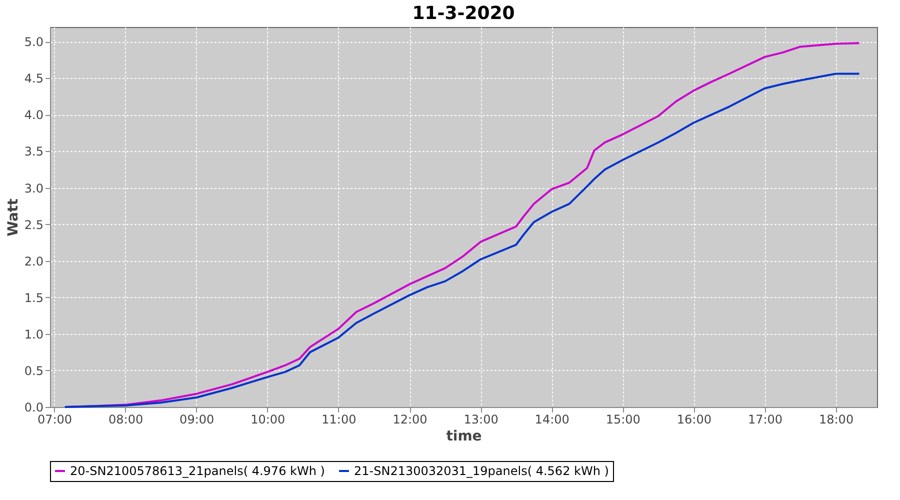 This screenshot has height=500, width=900. I want to click on x-tick-label: 08:00, so click(126, 419).